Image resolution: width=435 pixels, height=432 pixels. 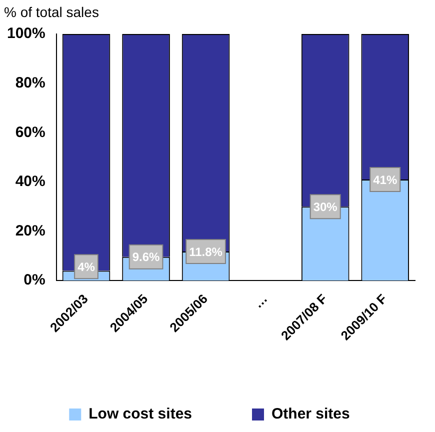 What do you see at coordinates (35, 280) in the screenshot?
I see `y-tick-label: 0%` at bounding box center [35, 280].